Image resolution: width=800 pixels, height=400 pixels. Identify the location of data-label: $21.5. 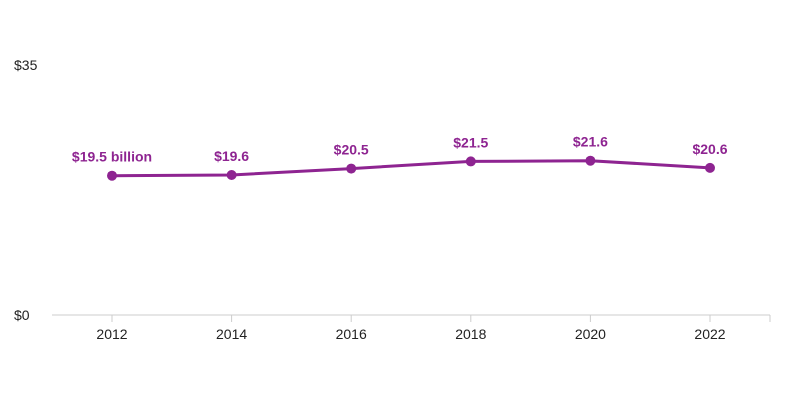
(470, 142).